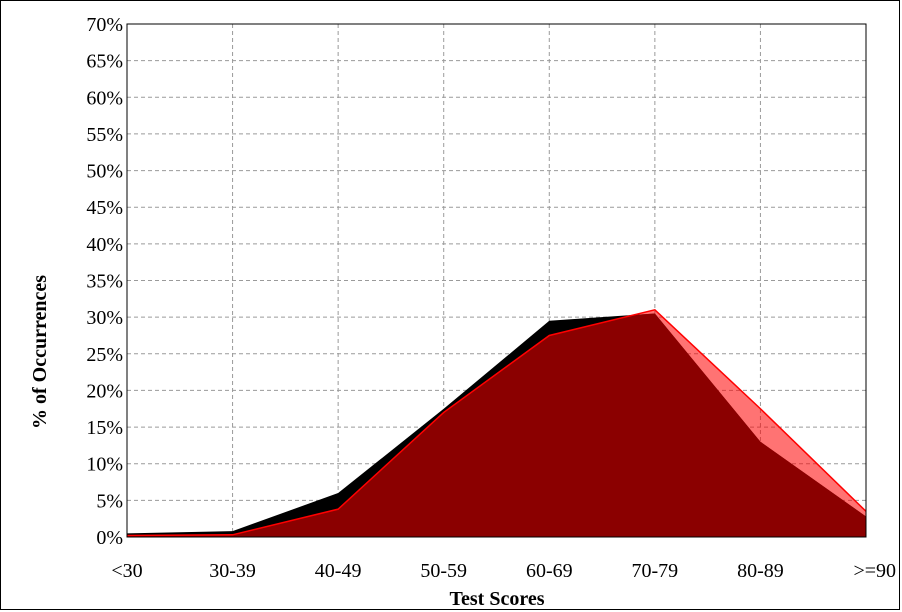  What do you see at coordinates (104, 355) in the screenshot?
I see `y-tick-label: 25%` at bounding box center [104, 355].